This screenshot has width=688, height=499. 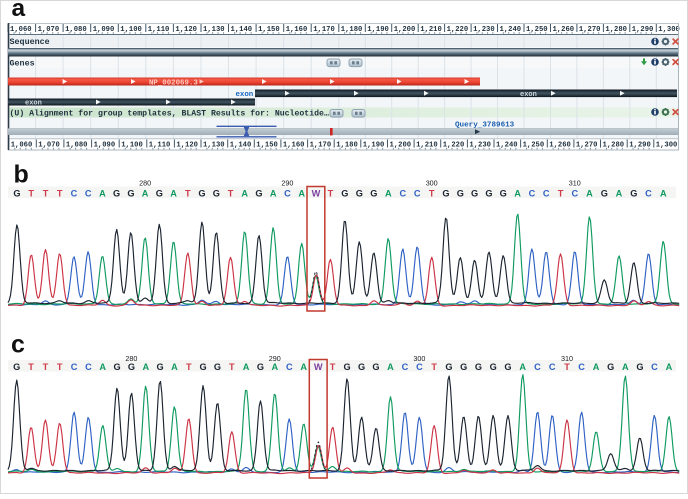 I want to click on svg-text: 290, so click(x=287, y=183).